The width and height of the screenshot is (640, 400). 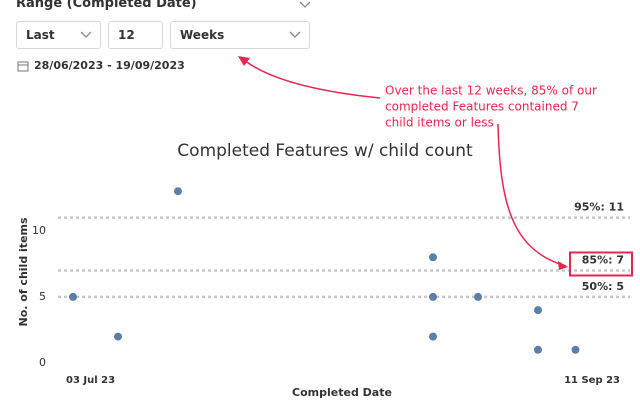 I want to click on x-tick-label: 03 Jul 23, so click(x=90, y=380).